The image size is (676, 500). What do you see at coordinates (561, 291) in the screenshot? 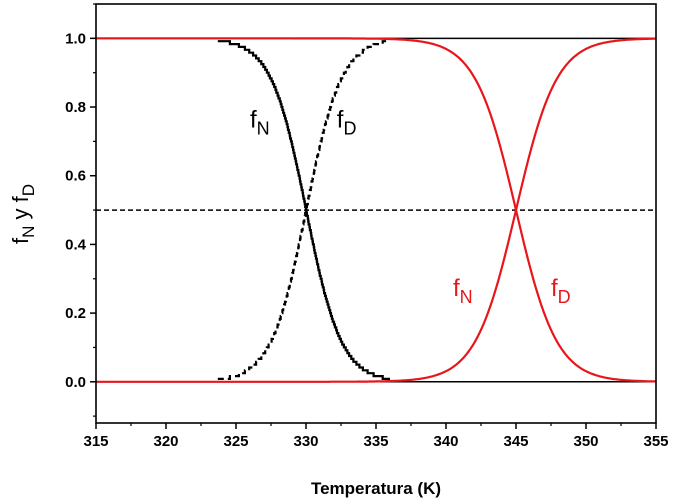
I see `curve-label-3: fD` at bounding box center [561, 291].